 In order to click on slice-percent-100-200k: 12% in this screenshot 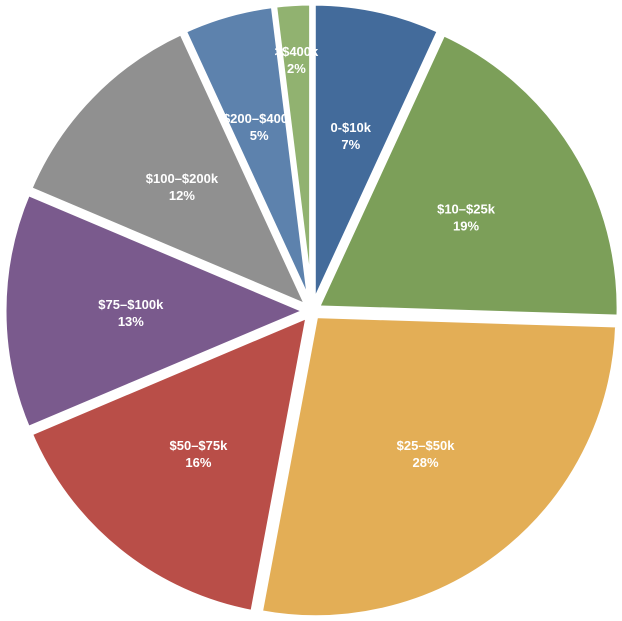, I will do `click(182, 195)`.